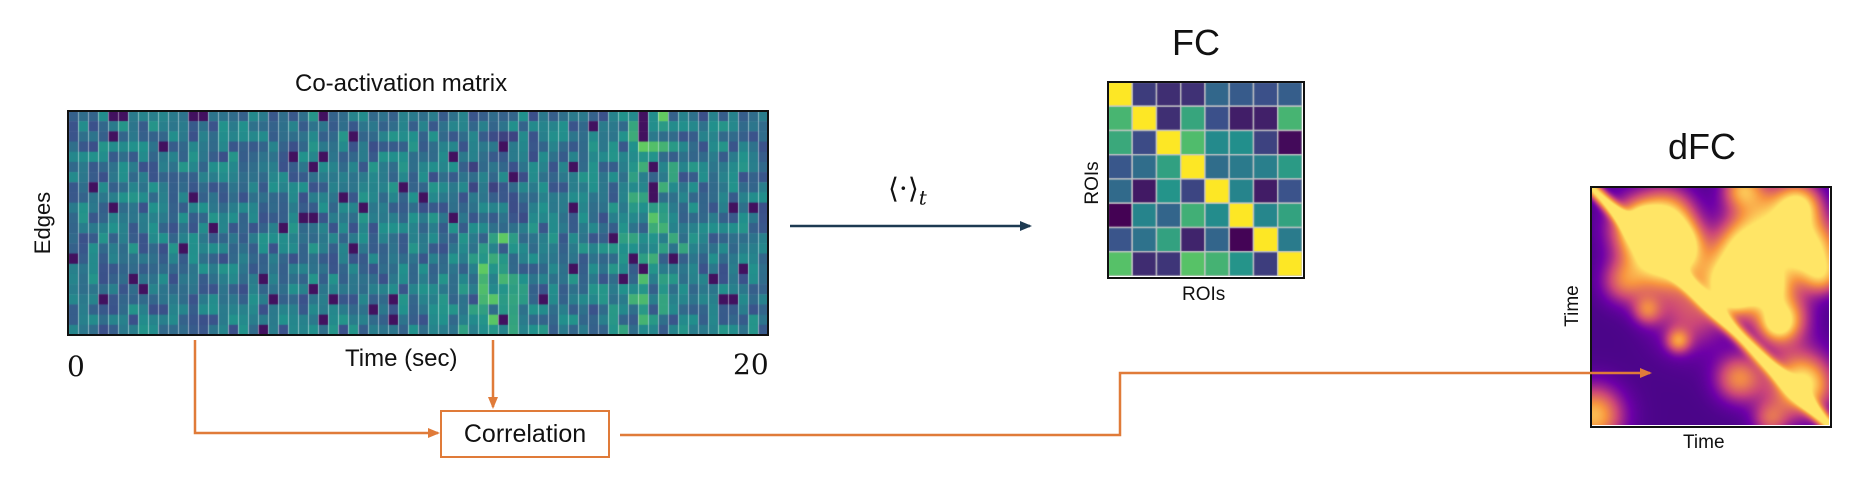 The height and width of the screenshot is (490, 1858). Describe the element at coordinates (1704, 442) in the screenshot. I see `dfc-xlabel: Time` at that location.